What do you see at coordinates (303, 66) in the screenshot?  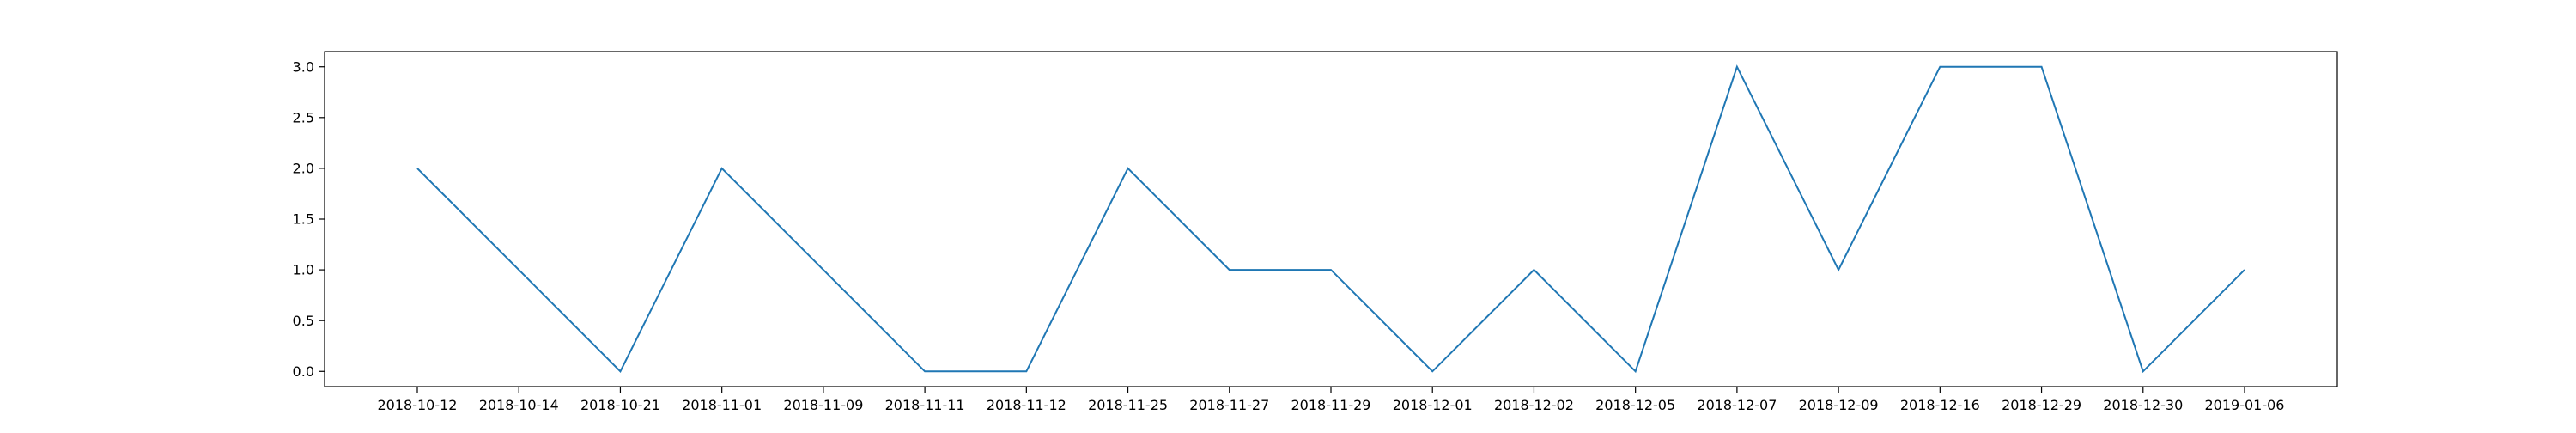 I see `y-tick-label: 3.0` at bounding box center [303, 66].